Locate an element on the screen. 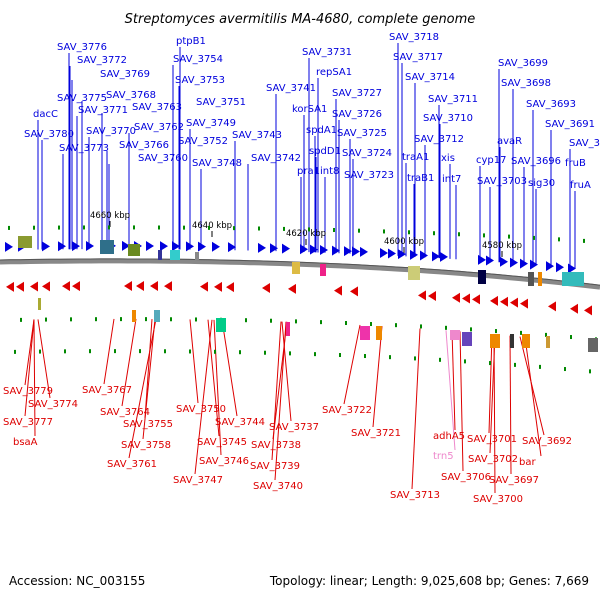  bottom-gene-label: SAV_3767 is located at coordinates (107, 390).